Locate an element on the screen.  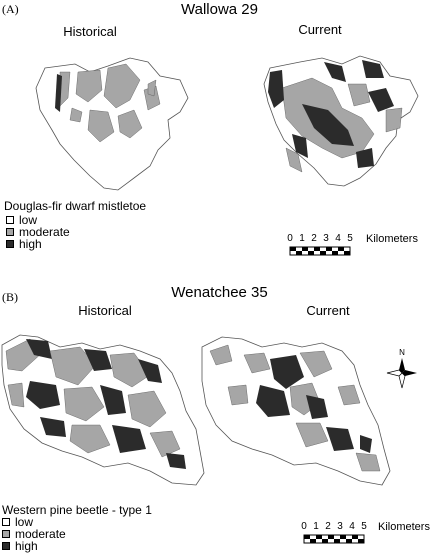
panel-a-letter: (A) is located at coordinates (10, 9).